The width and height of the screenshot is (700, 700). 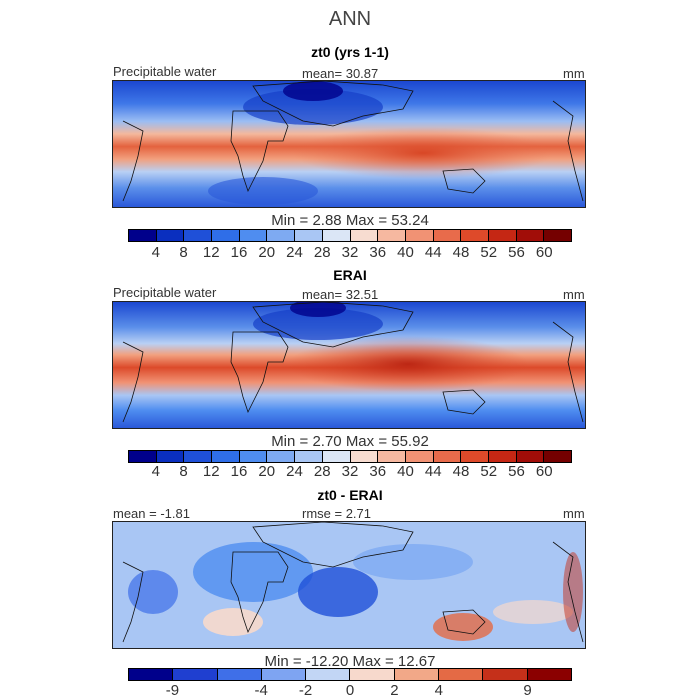 What do you see at coordinates (350, 220) in the screenshot?
I see `panel-1-minmax: Min = 2.88 Max = 53.24` at bounding box center [350, 220].